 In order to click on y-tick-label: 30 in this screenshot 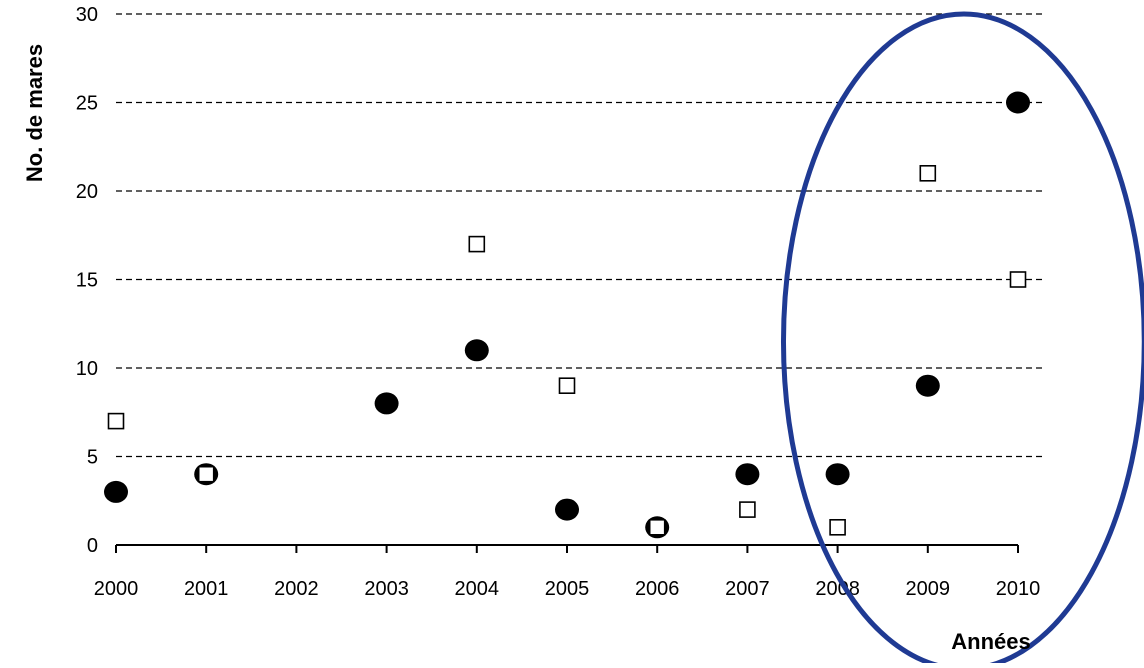, I will do `click(87, 15)`.